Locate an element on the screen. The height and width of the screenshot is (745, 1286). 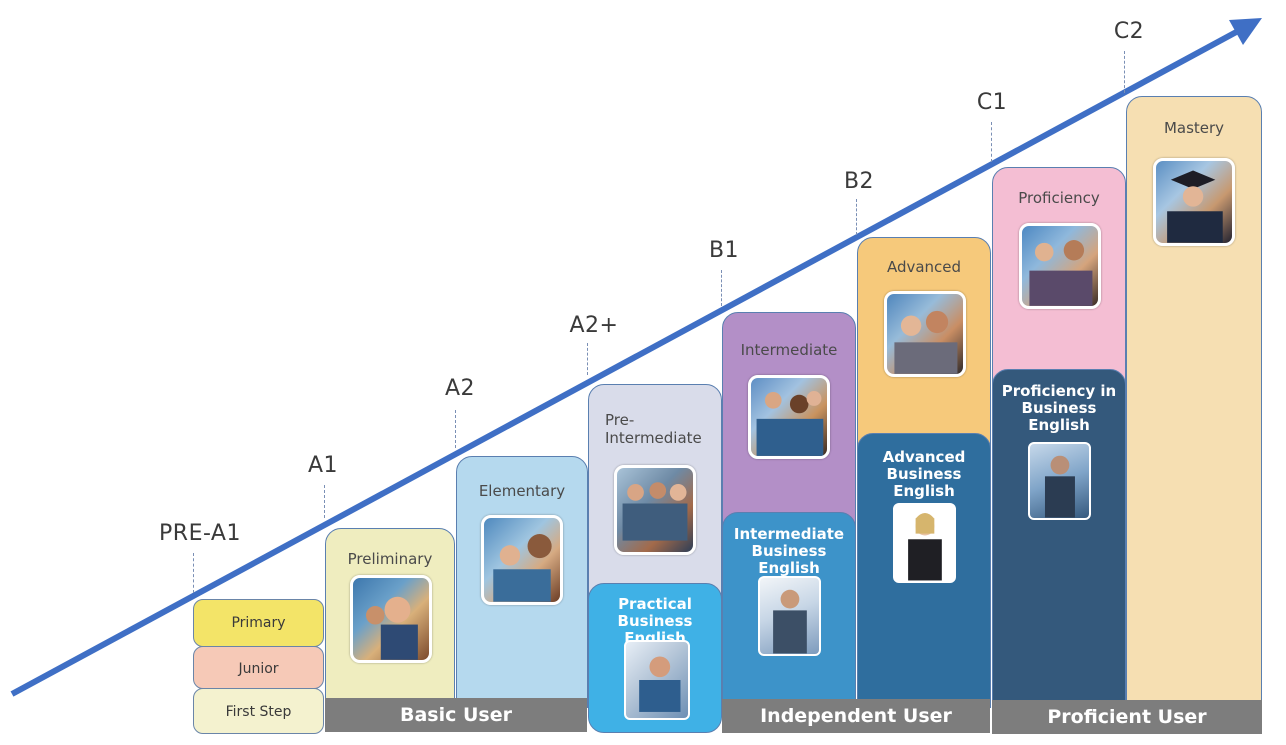
photo-proficiency is located at coordinates (1060, 266).